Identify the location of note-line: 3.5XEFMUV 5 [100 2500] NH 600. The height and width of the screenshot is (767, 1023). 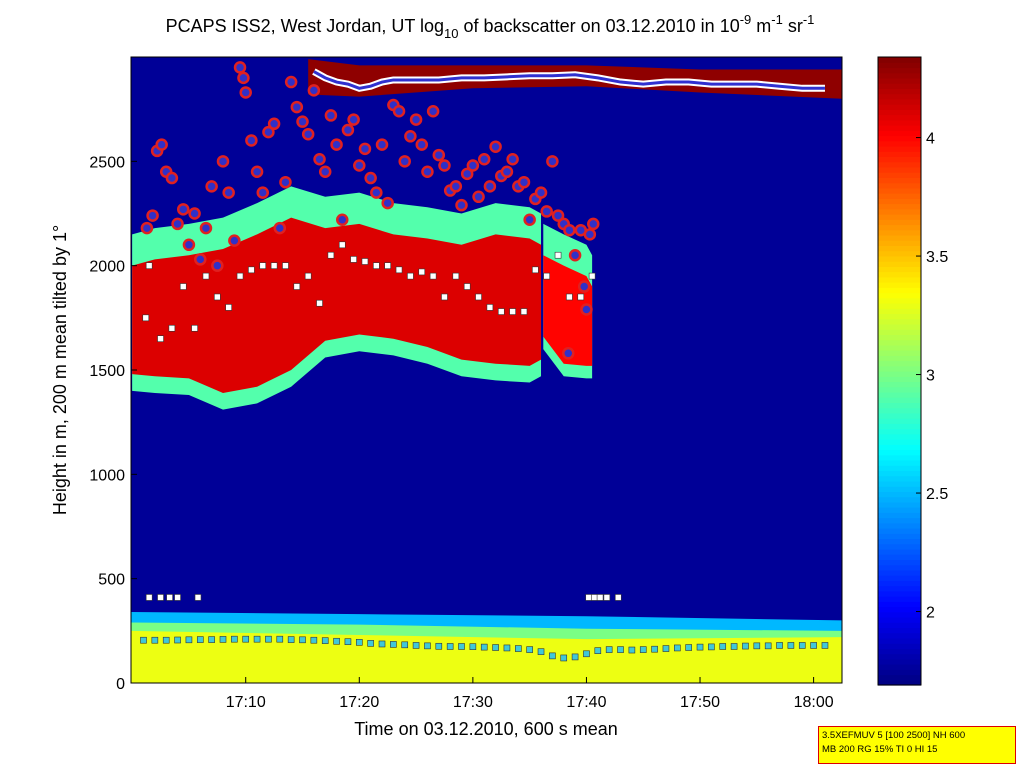
(894, 735).